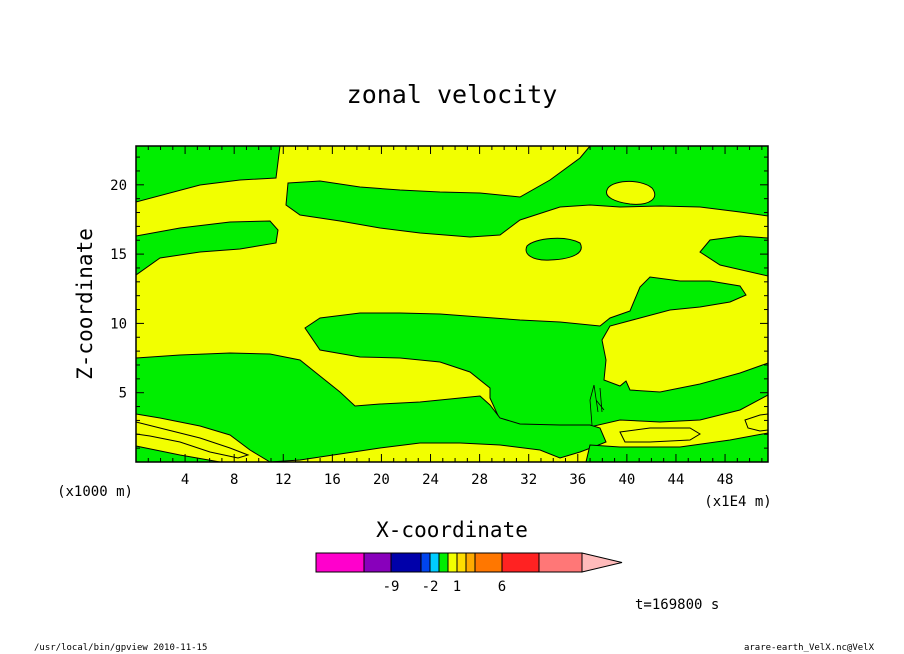 This screenshot has height=654, width=904. Describe the element at coordinates (234, 480) in the screenshot. I see `x-tick-label: 8` at that location.